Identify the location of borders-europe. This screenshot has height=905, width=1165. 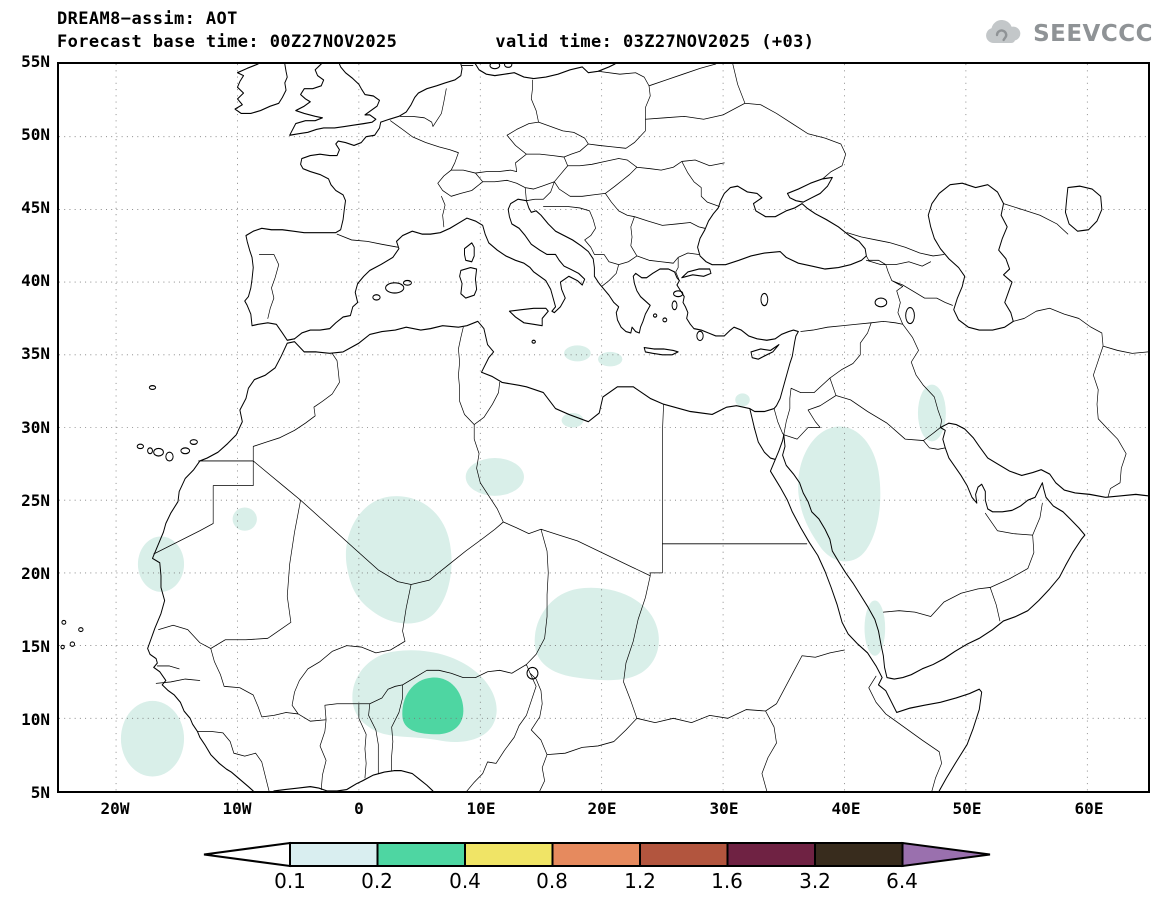
(552, 191).